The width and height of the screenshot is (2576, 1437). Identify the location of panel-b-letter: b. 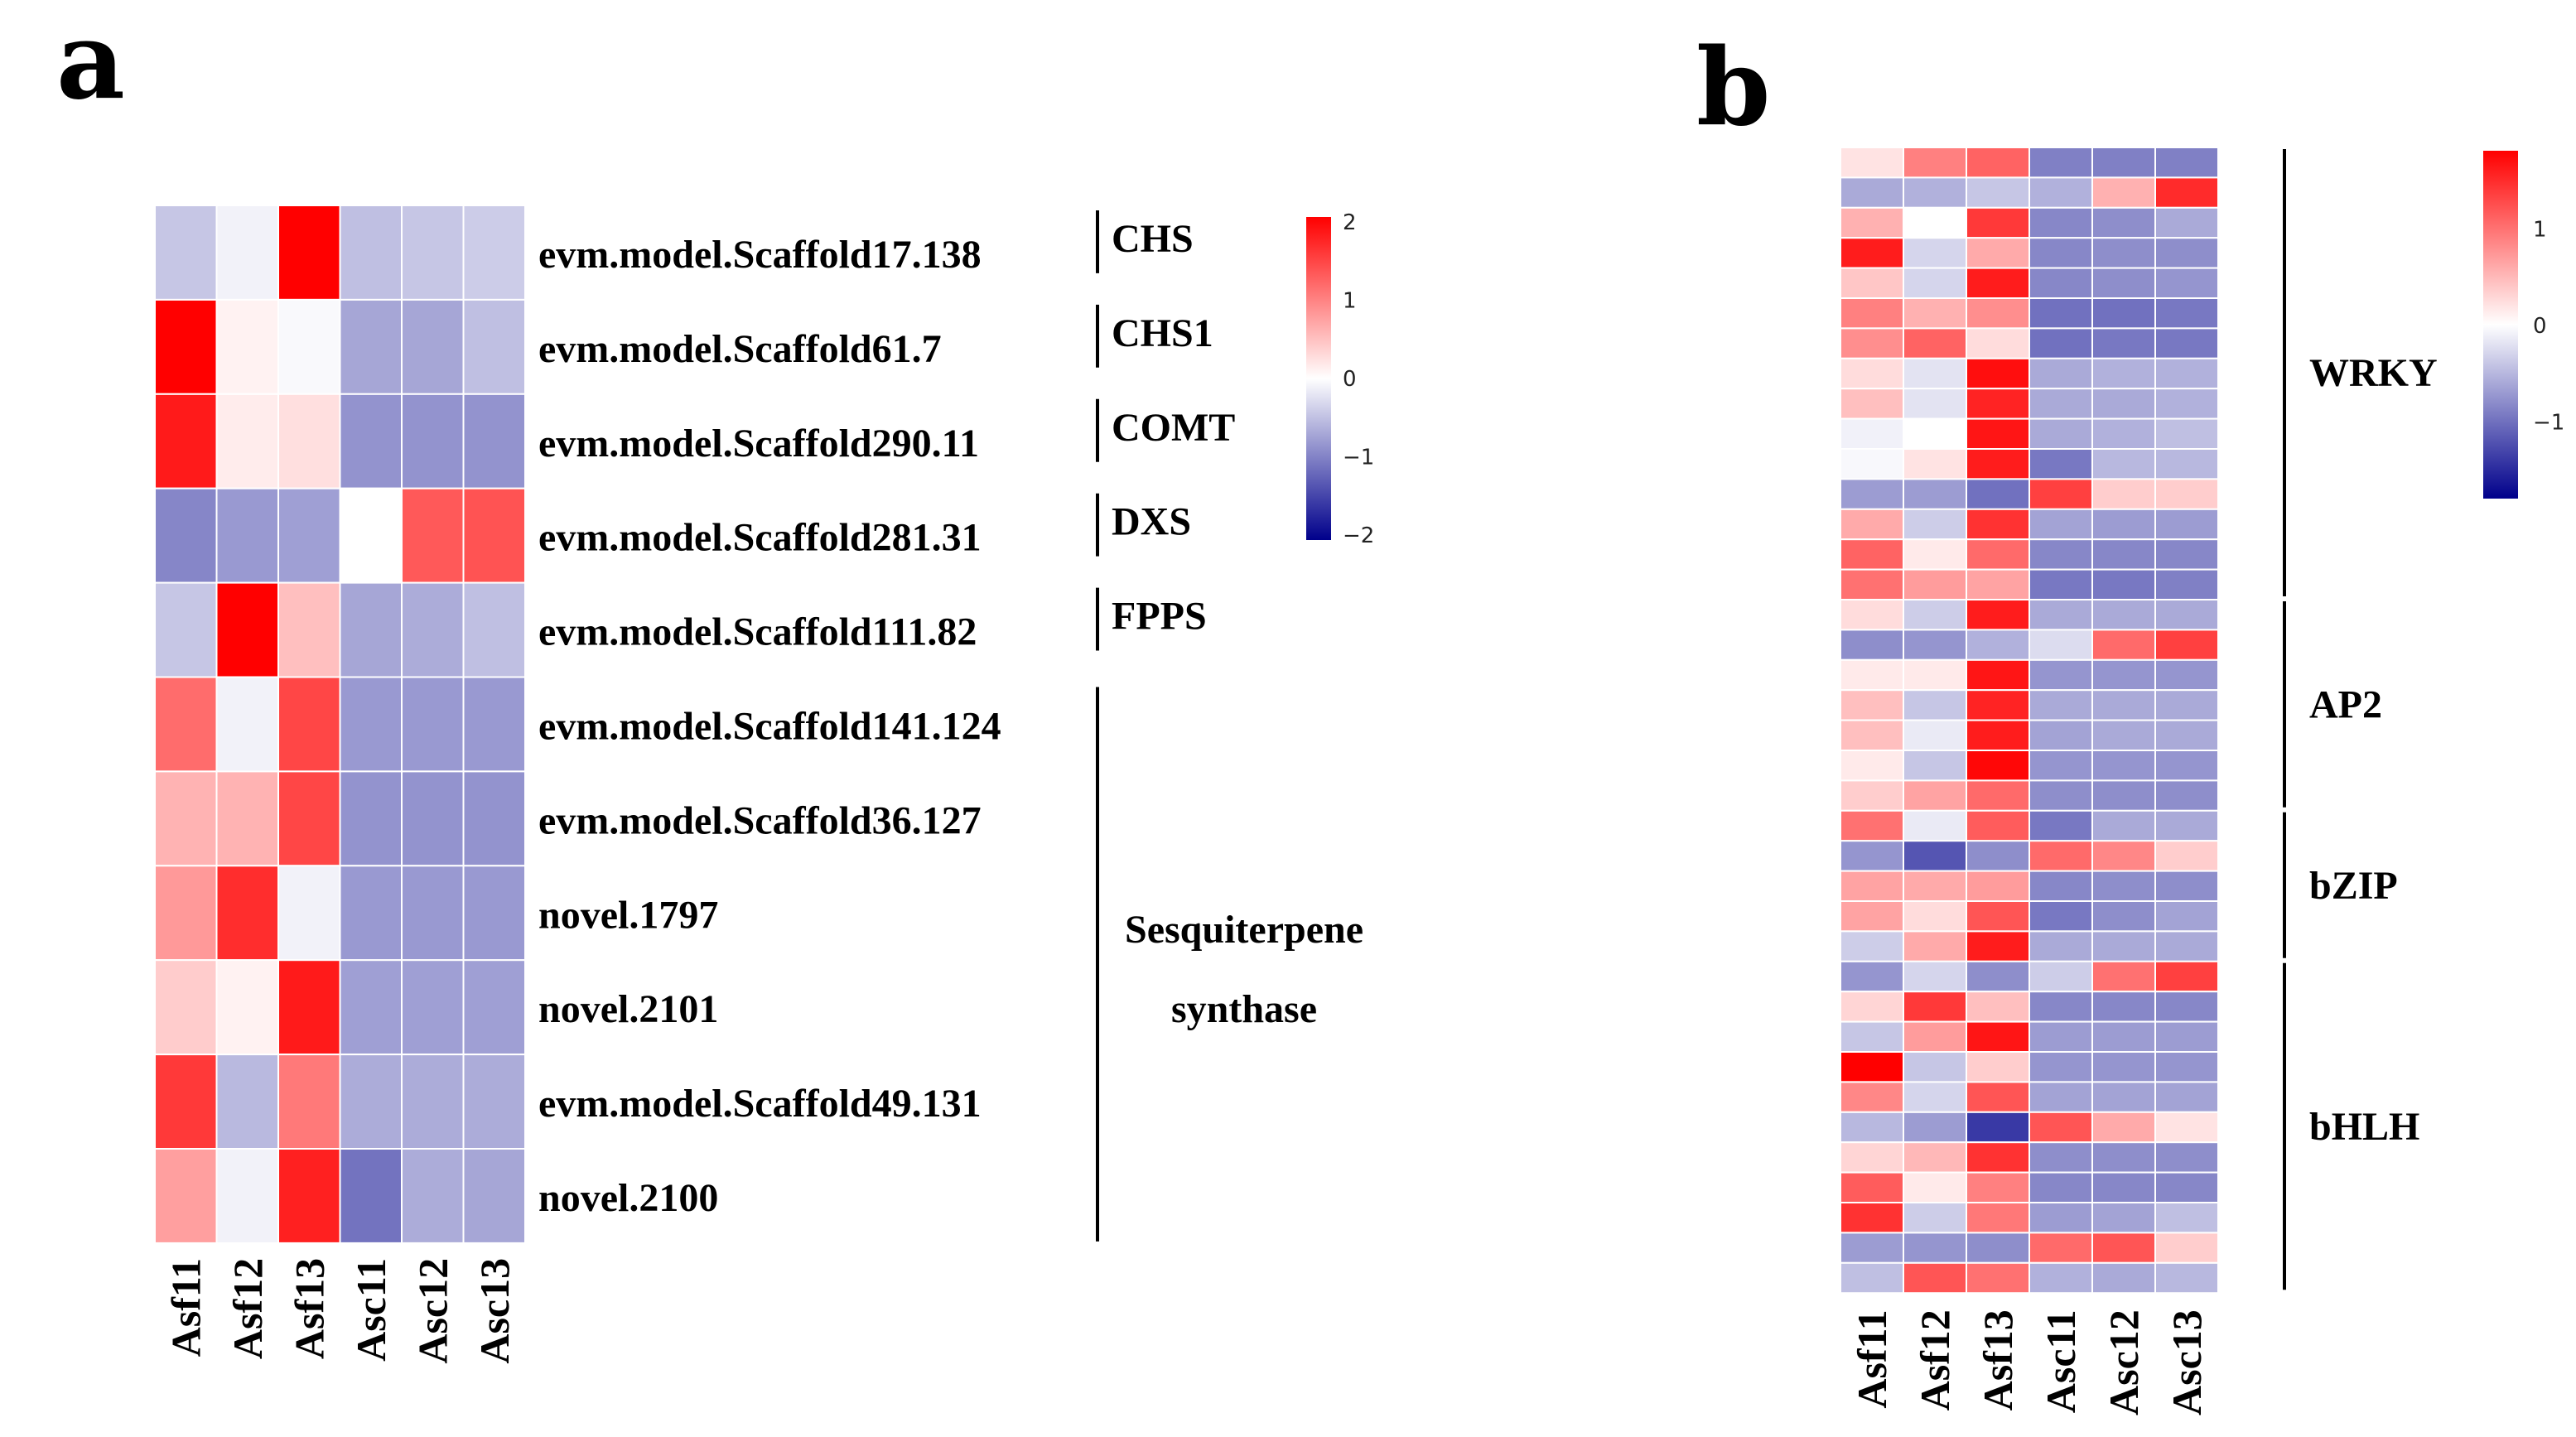
(1733, 88).